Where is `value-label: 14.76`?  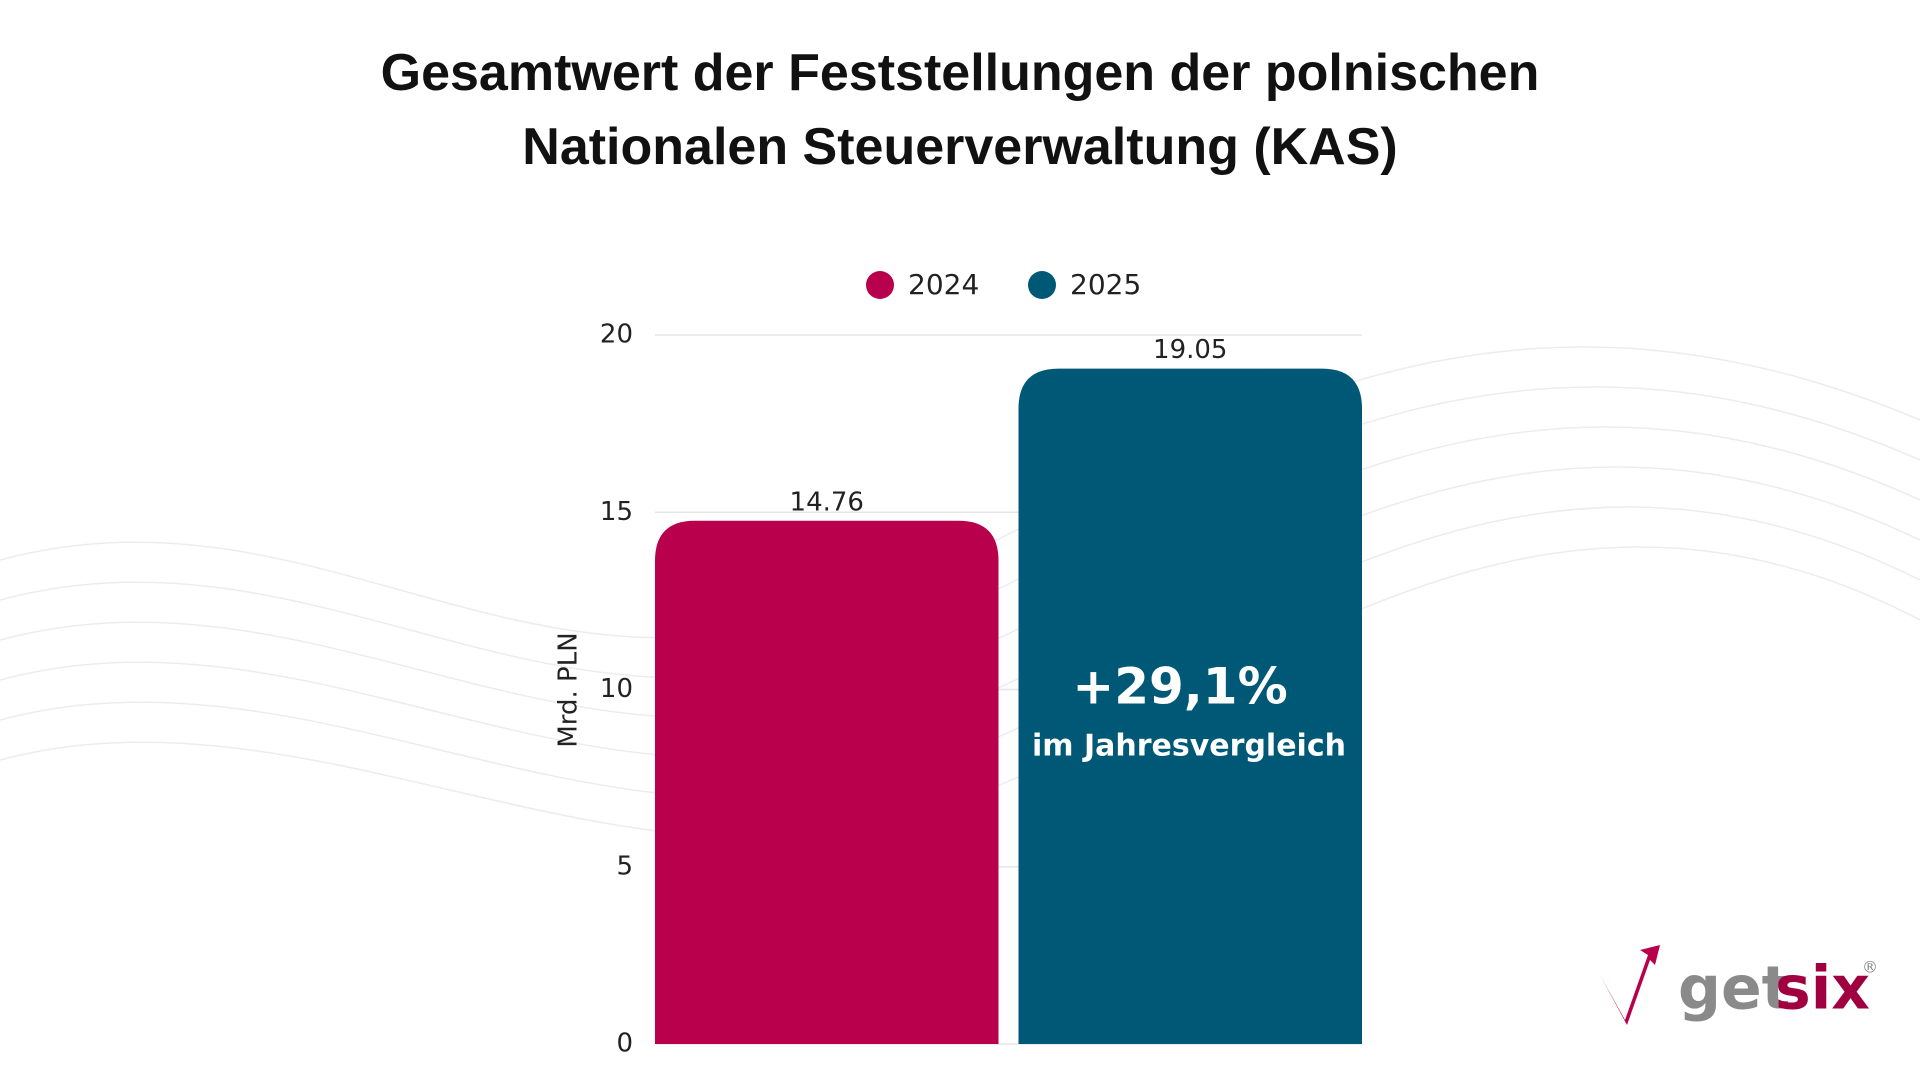
value-label: 14.76 is located at coordinates (827, 502).